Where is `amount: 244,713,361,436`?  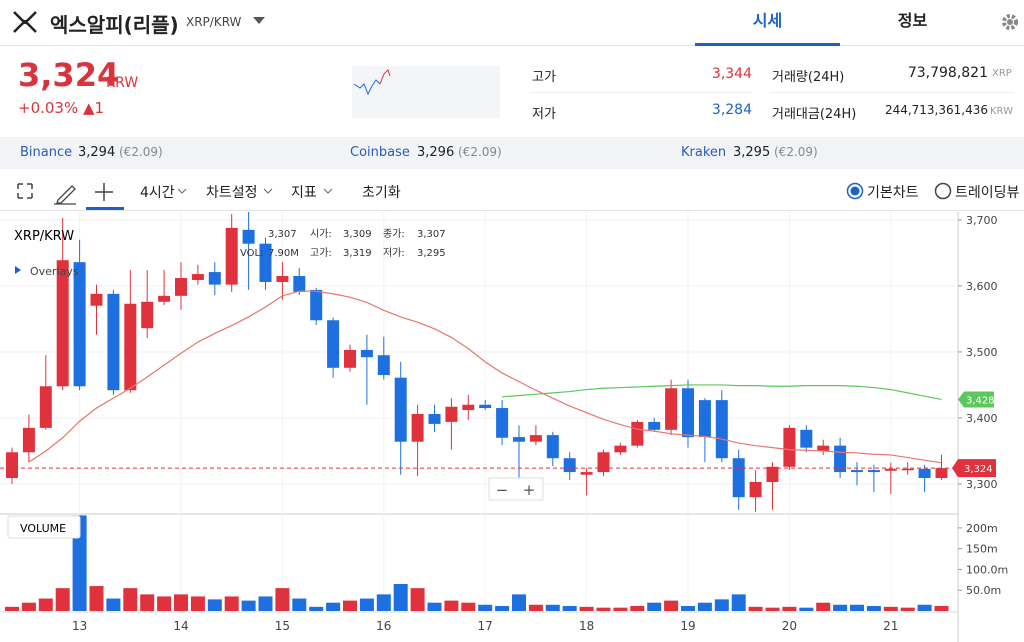 amount: 244,713,361,436 is located at coordinates (936, 110).